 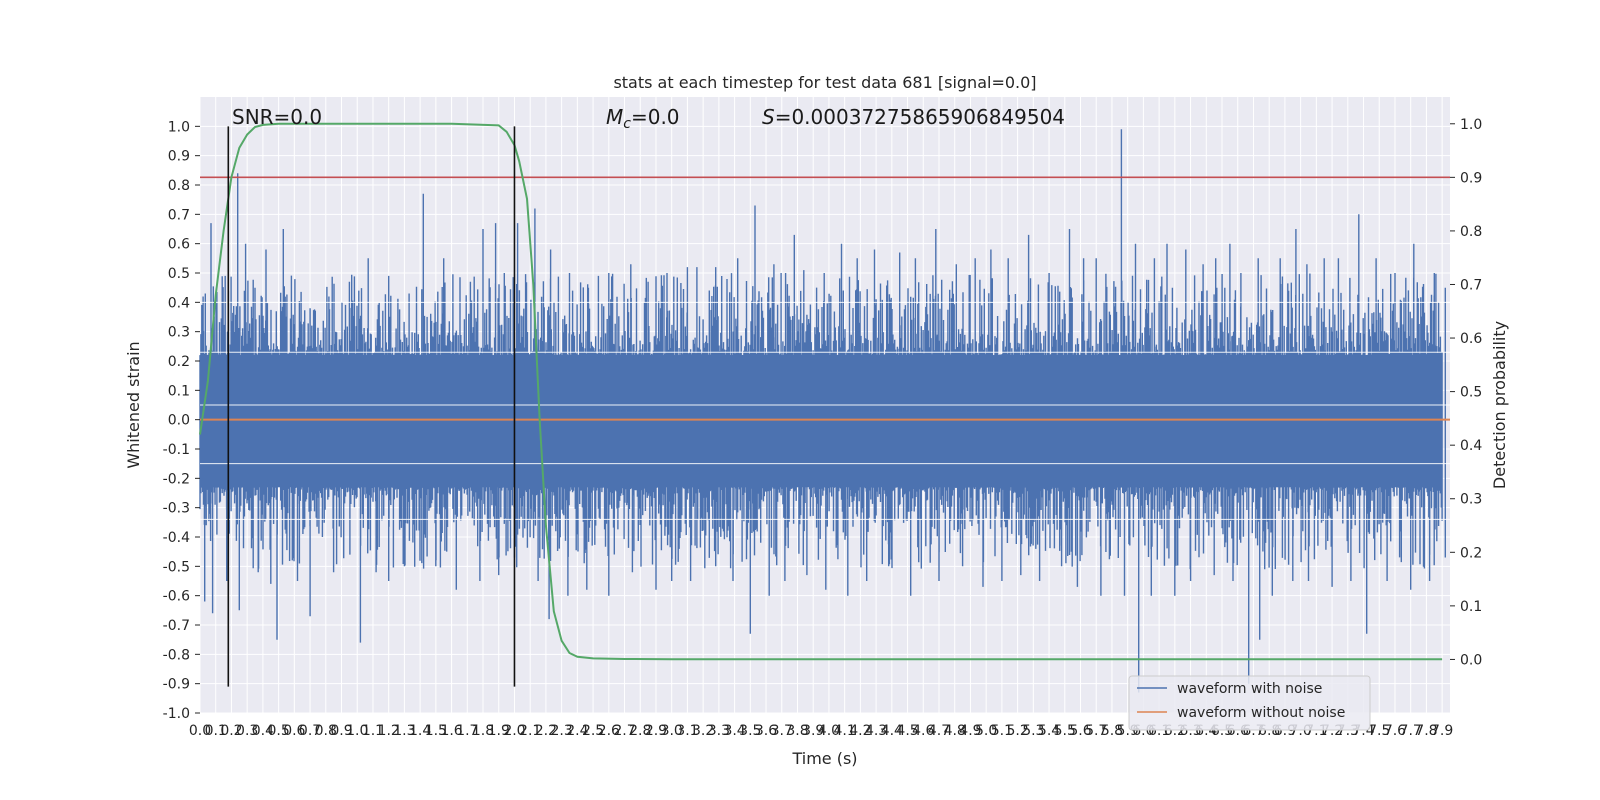 What do you see at coordinates (614, 117) in the screenshot?
I see `mc-symbol: M` at bounding box center [614, 117].